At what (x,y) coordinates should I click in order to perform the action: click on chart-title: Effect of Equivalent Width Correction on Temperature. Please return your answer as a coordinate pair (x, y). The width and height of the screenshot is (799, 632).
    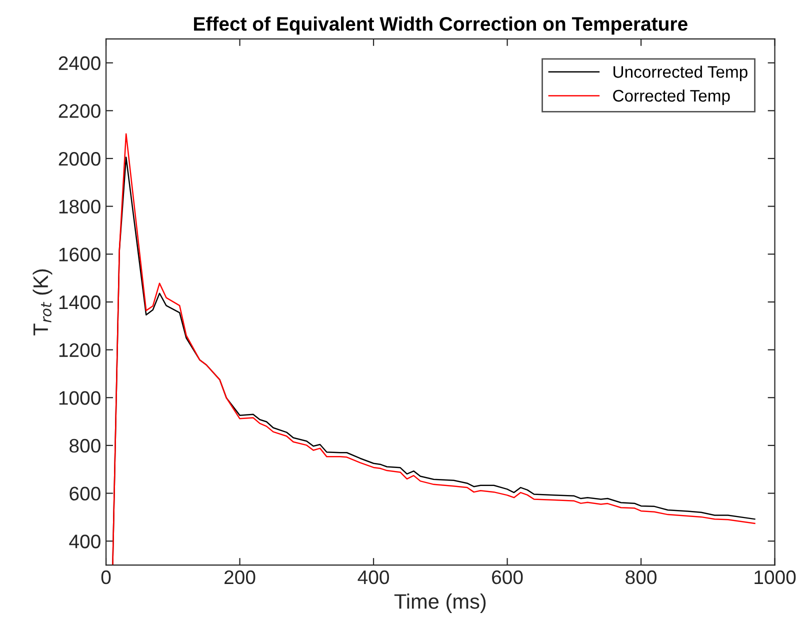
    Looking at the image, I should click on (441, 25).